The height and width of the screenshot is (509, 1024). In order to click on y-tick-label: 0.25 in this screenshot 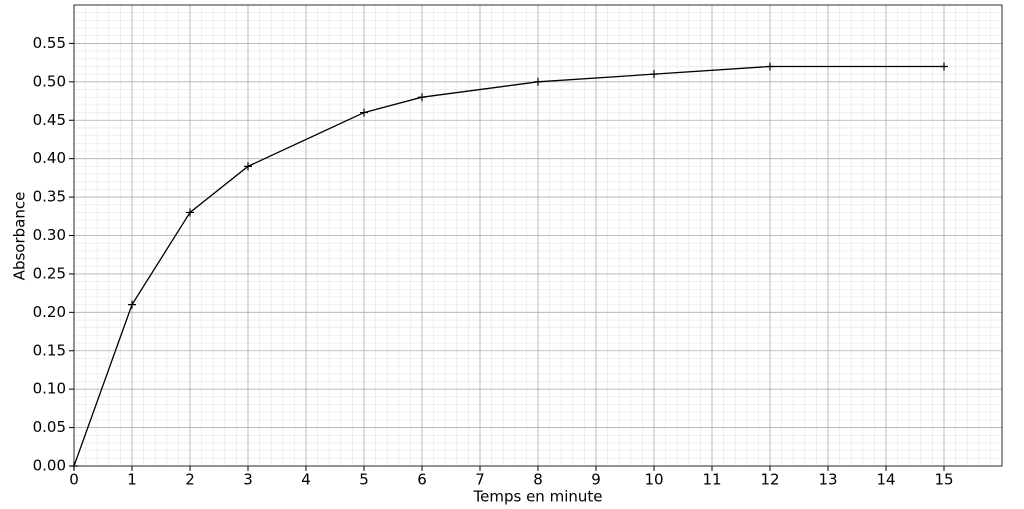, I will do `click(49, 273)`.